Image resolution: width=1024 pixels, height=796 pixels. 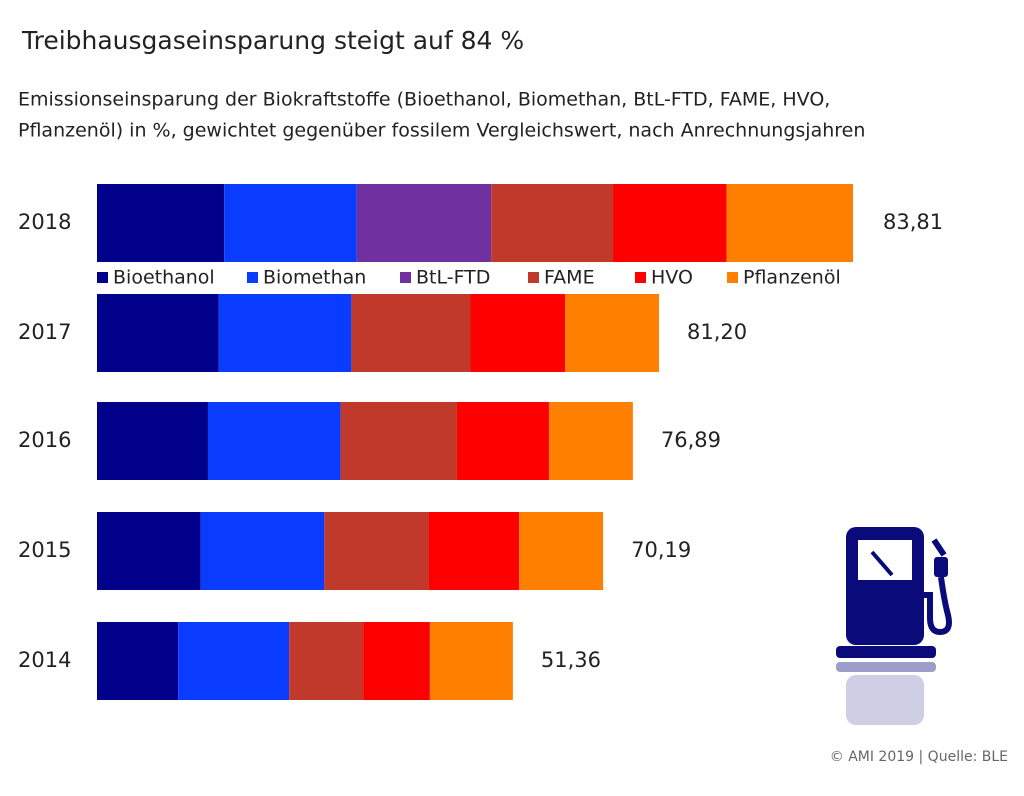 I want to click on source: © AMI 2019 | Quelle: BLE, so click(x=919, y=757).